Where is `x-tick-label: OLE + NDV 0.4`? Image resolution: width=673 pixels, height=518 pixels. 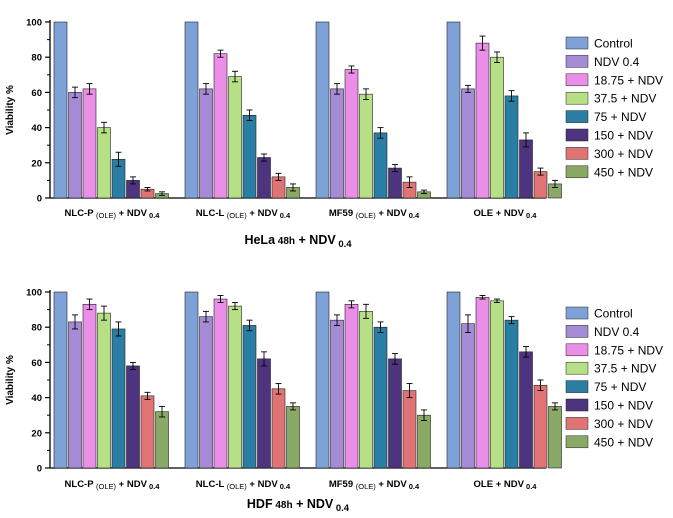 x-tick-label: OLE + NDV 0.4 is located at coordinates (506, 485).